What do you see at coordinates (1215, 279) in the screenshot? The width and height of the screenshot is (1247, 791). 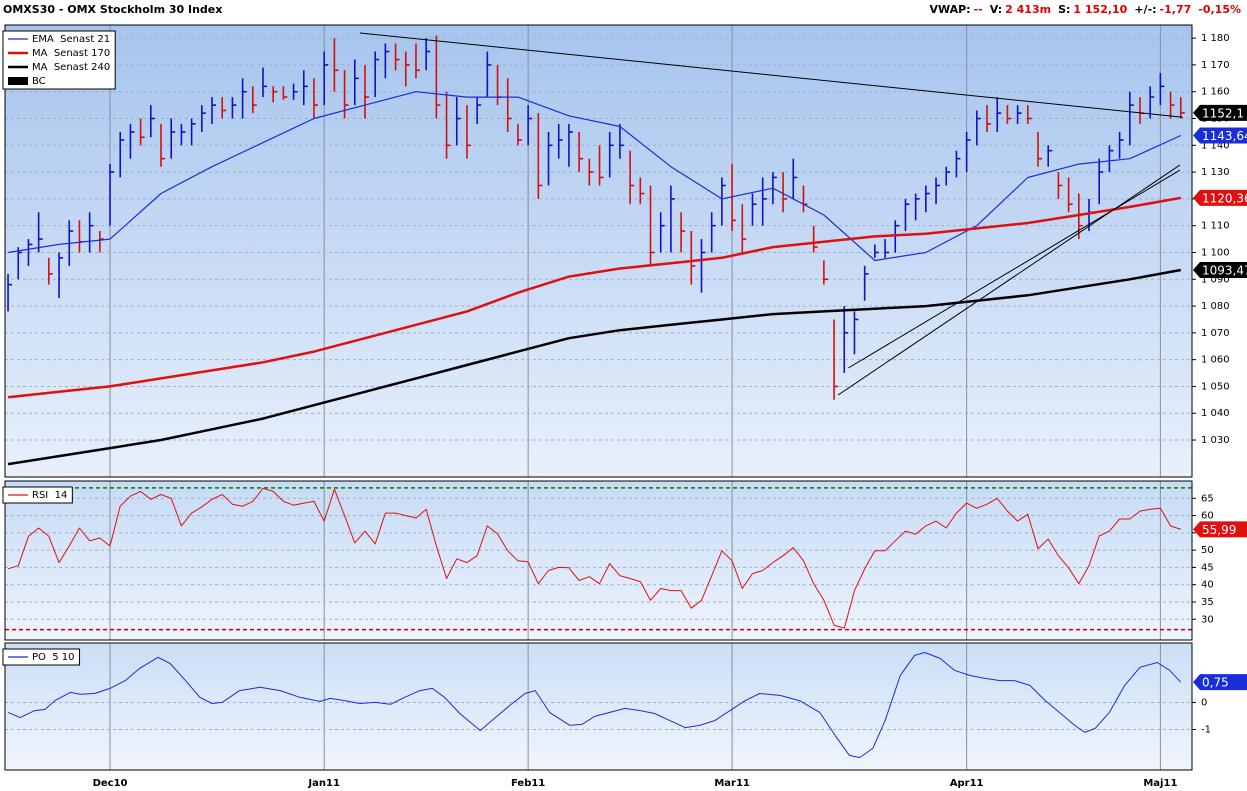 I see `y-tick-label: 1 090` at bounding box center [1215, 279].